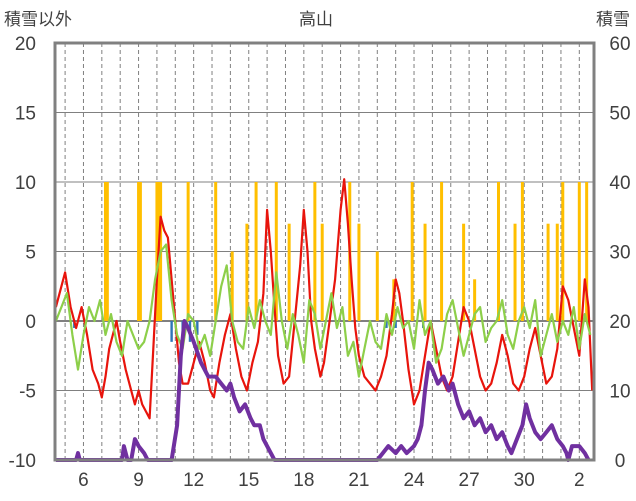 The width and height of the screenshot is (636, 501). I want to click on left-axis-label: 積雪以外, so click(38, 20).